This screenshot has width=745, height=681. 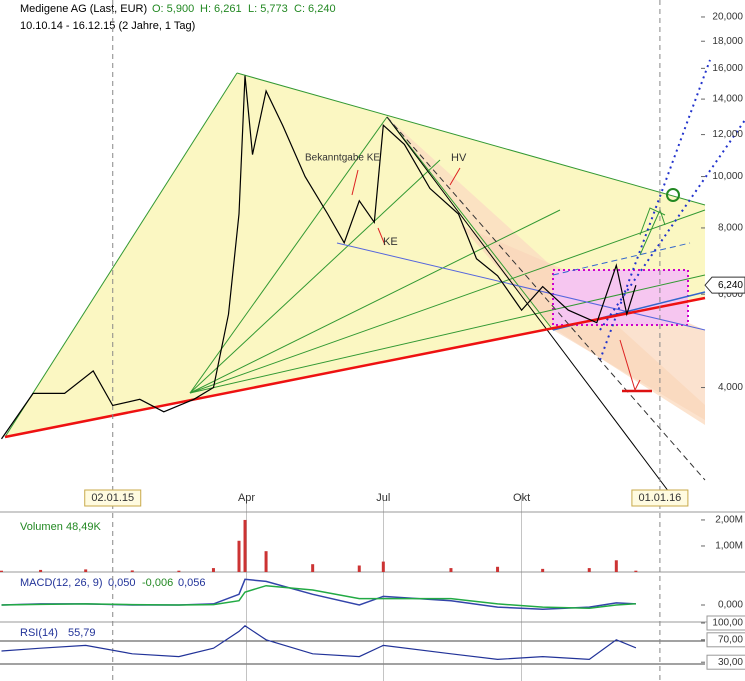 What do you see at coordinates (83, 9) in the screenshot?
I see `header-name: Medigene AG (Last, EUR)` at bounding box center [83, 9].